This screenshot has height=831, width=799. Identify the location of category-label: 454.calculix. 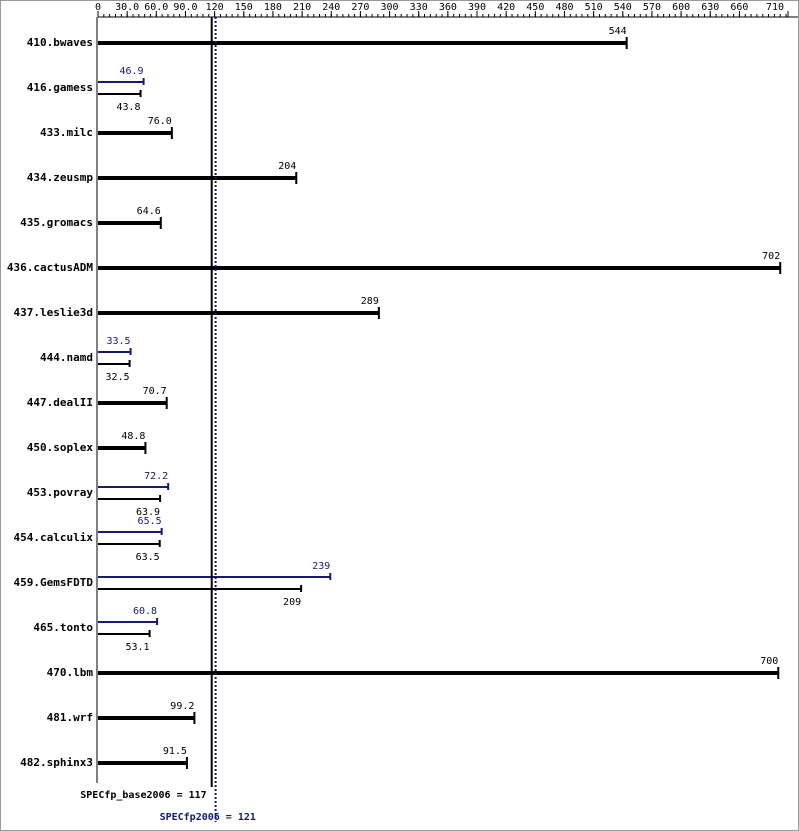
(54, 537).